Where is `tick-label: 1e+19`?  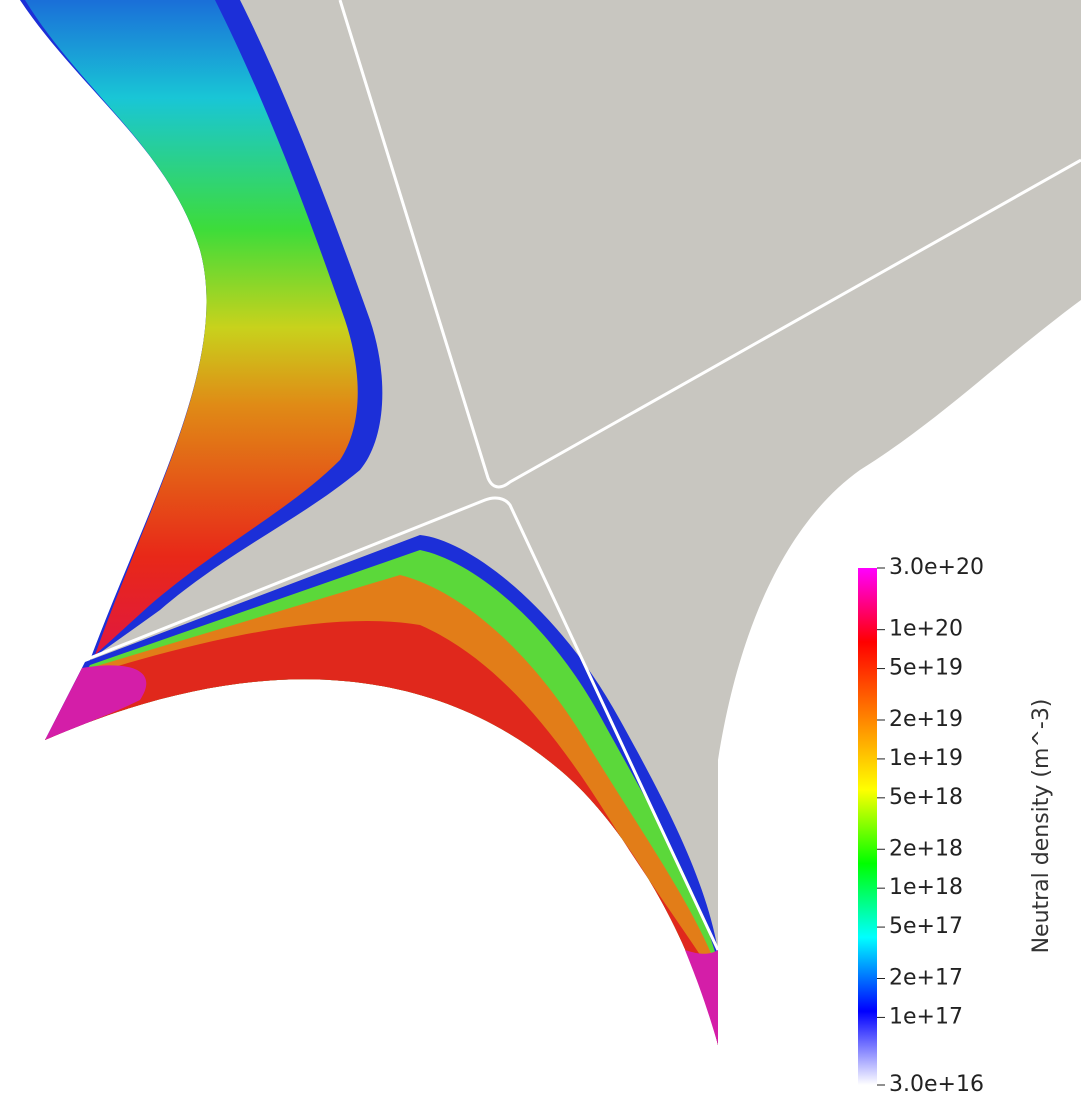 tick-label: 1e+19 is located at coordinates (926, 758).